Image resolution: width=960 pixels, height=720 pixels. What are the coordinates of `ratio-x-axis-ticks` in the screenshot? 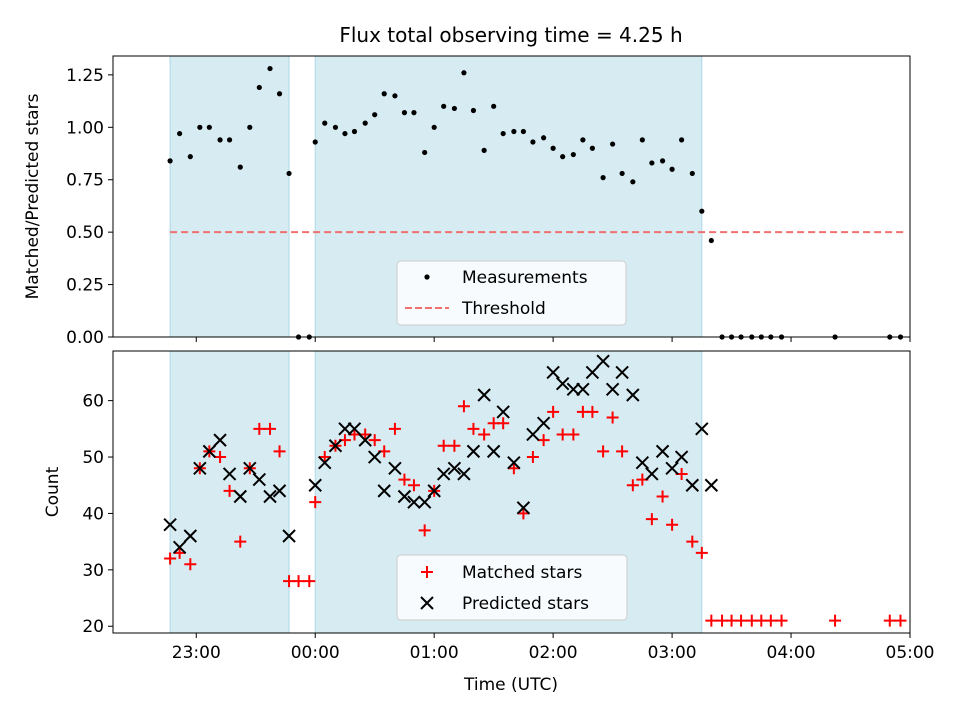 It's located at (553, 339).